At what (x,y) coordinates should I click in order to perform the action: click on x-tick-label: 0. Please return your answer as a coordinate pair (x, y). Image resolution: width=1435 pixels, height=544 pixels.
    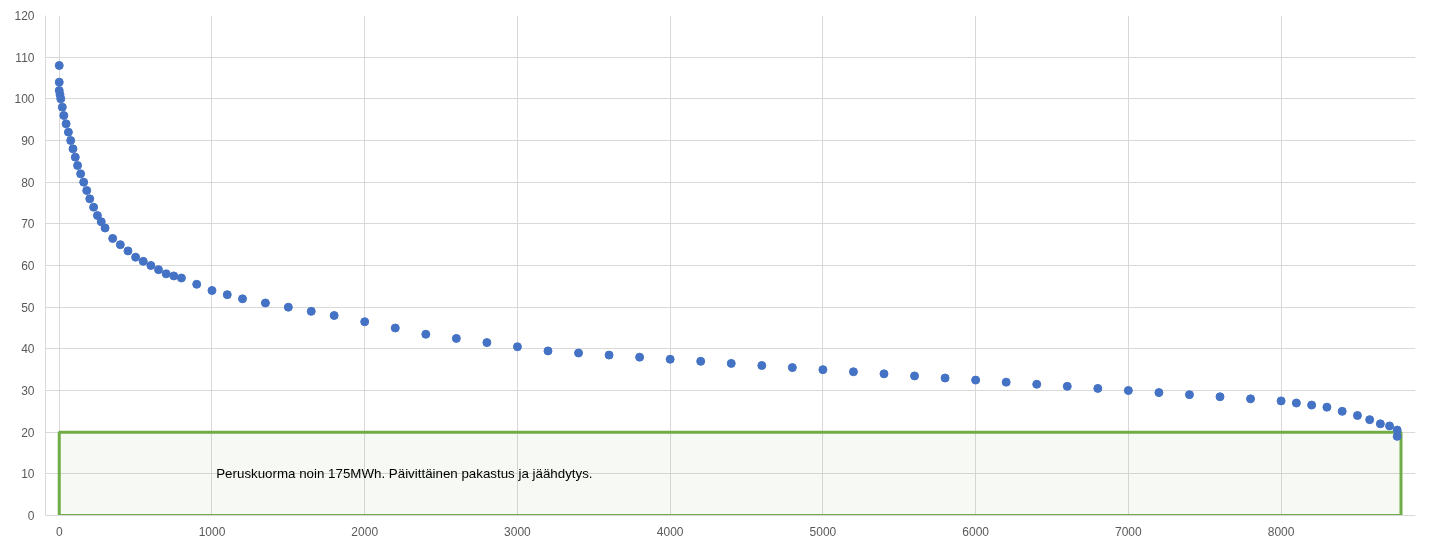
    Looking at the image, I should click on (59, 531).